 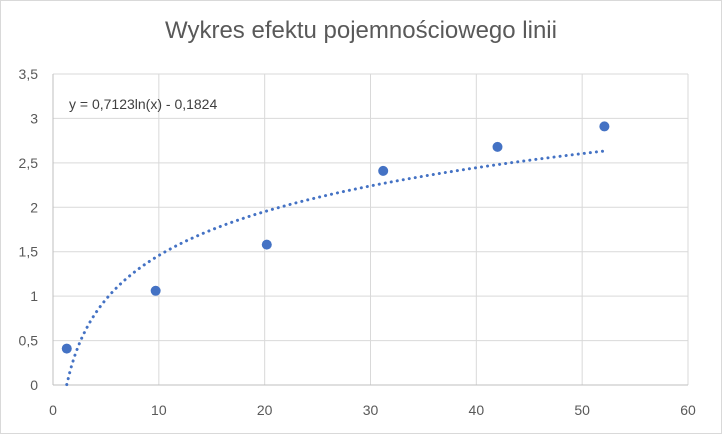 What do you see at coordinates (688, 410) in the screenshot?
I see `x-tick-label: 60` at bounding box center [688, 410].